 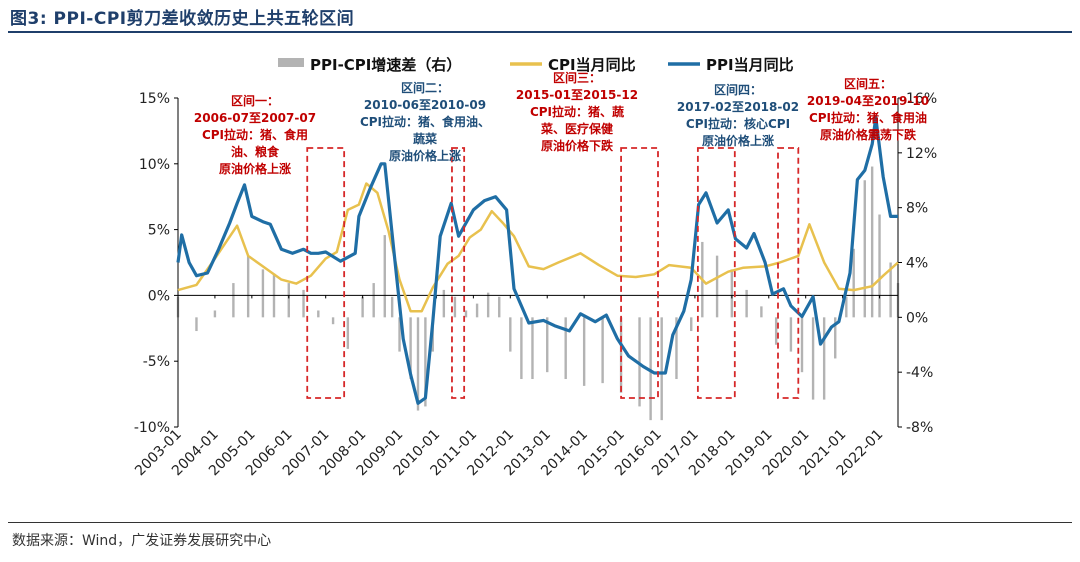 I want to click on source-note: 数据来源：Wind，广发证券发展研究中心, so click(x=142, y=541).